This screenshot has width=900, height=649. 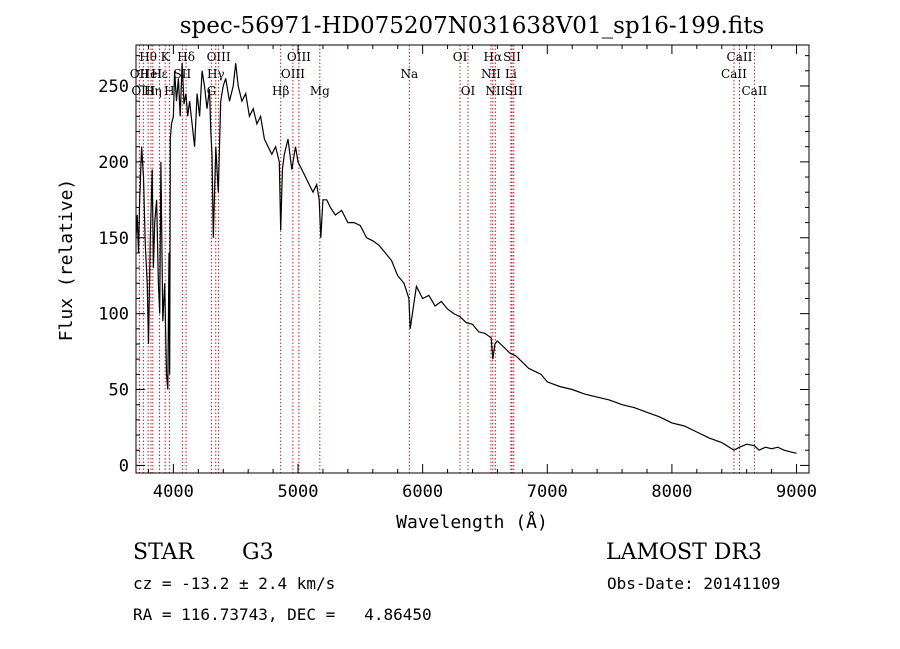 What do you see at coordinates (153, 91) in the screenshot?
I see `spectral-line-label: Hη` at bounding box center [153, 91].